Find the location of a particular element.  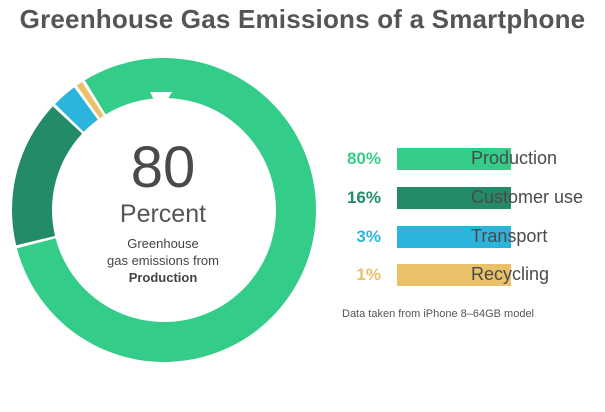

data-source-note: Data taken from iPhone 8–64GB model is located at coordinates (438, 314).